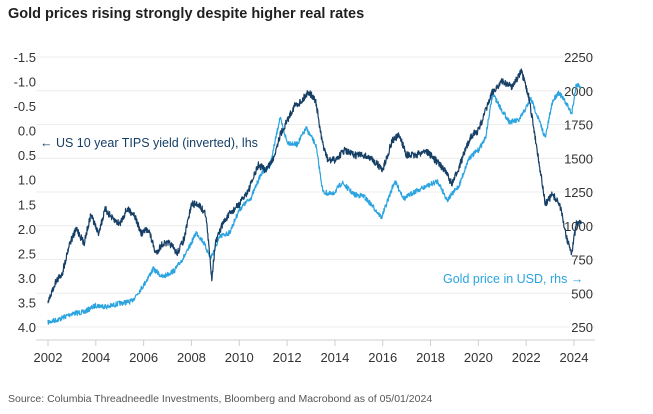  Describe the element at coordinates (239, 357) in the screenshot. I see `x-tick-label: 2010` at that location.